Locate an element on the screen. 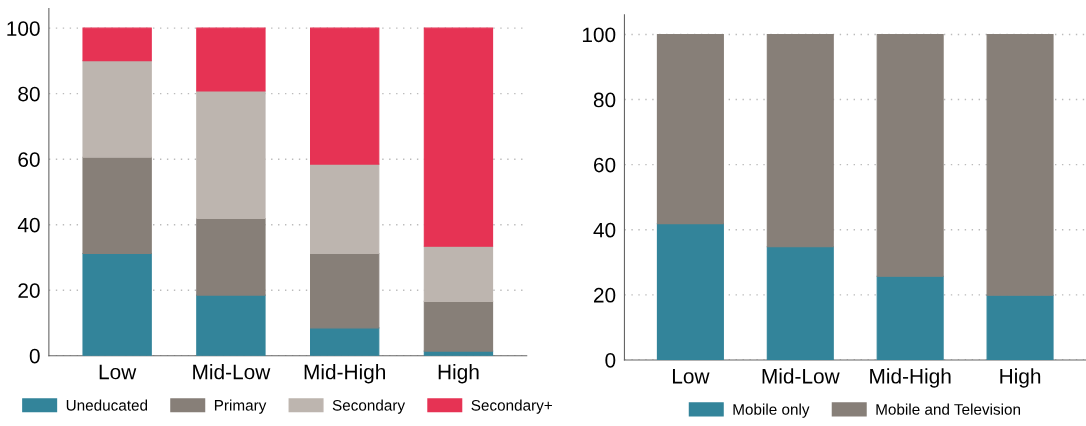  legend-label: Uneducated is located at coordinates (107, 405).